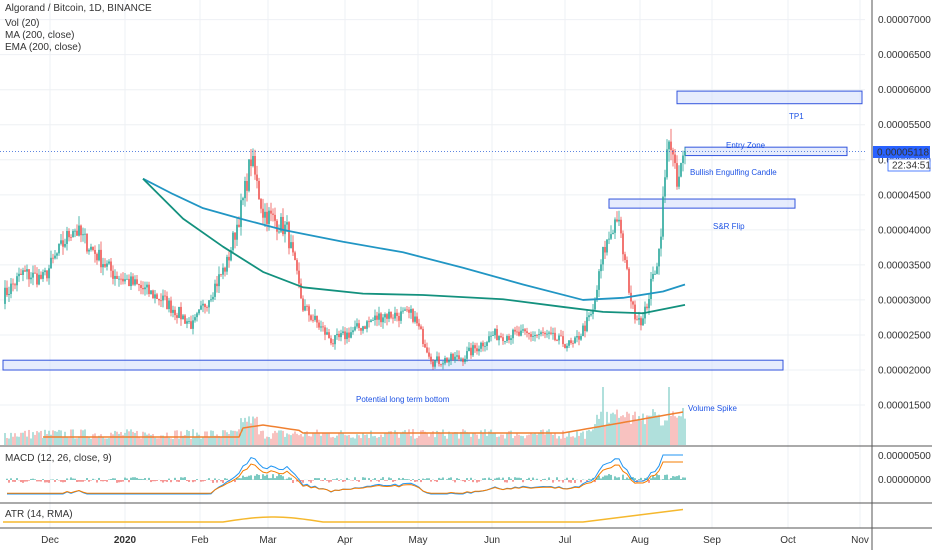 This screenshot has height=550, width=932. What do you see at coordinates (702, 203) in the screenshot?
I see `zone-box-sr_flip` at bounding box center [702, 203].